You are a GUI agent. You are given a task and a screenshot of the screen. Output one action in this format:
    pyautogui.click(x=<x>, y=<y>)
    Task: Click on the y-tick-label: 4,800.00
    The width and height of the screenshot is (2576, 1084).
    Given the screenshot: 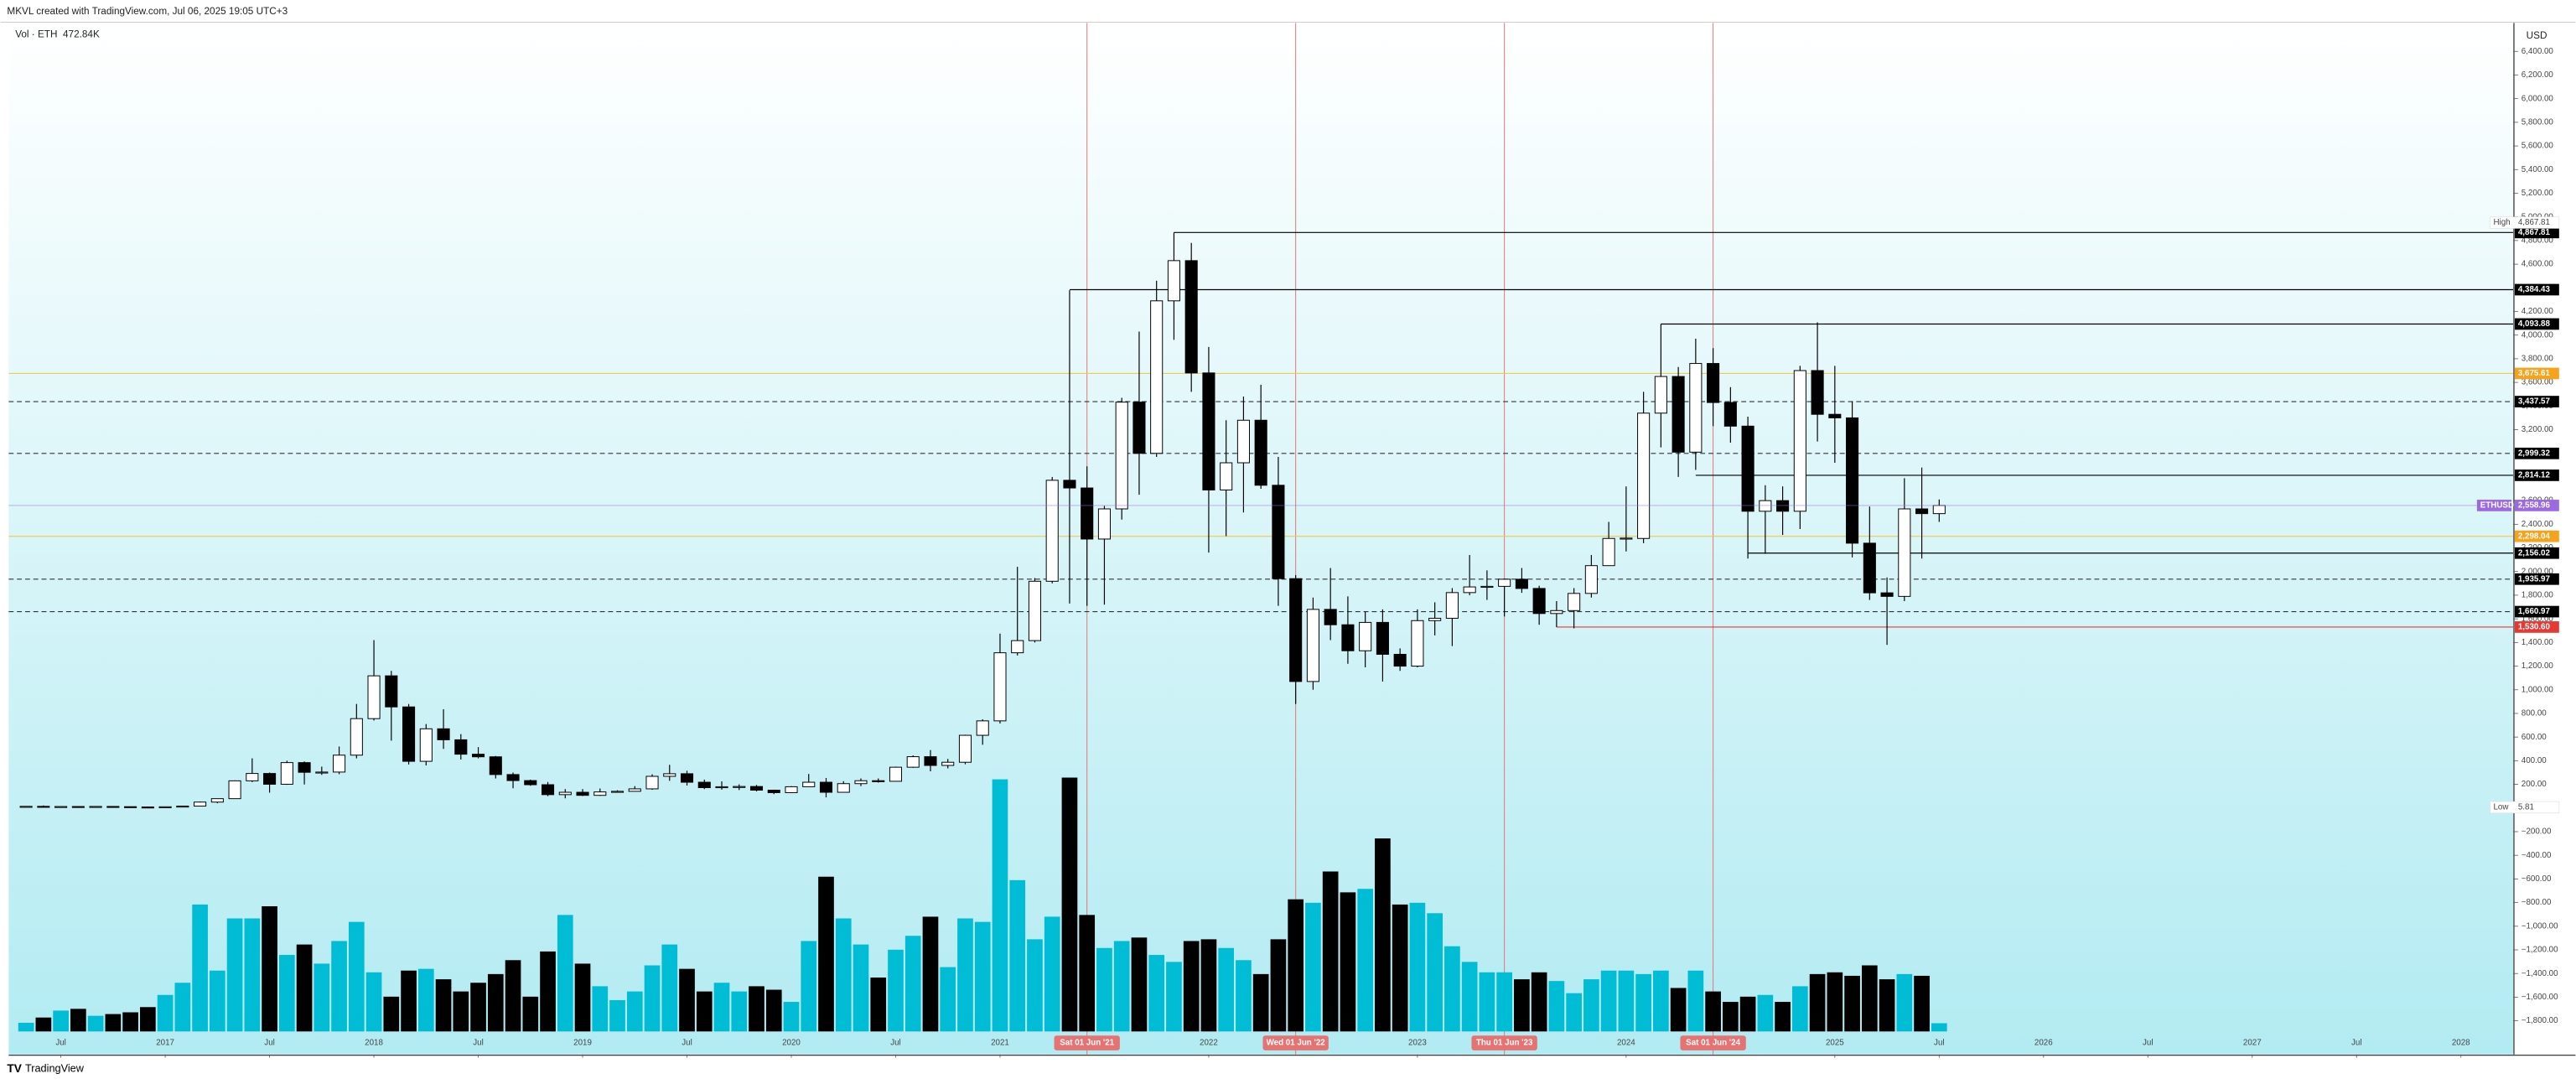 What is the action you would take?
    pyautogui.click(x=2538, y=240)
    